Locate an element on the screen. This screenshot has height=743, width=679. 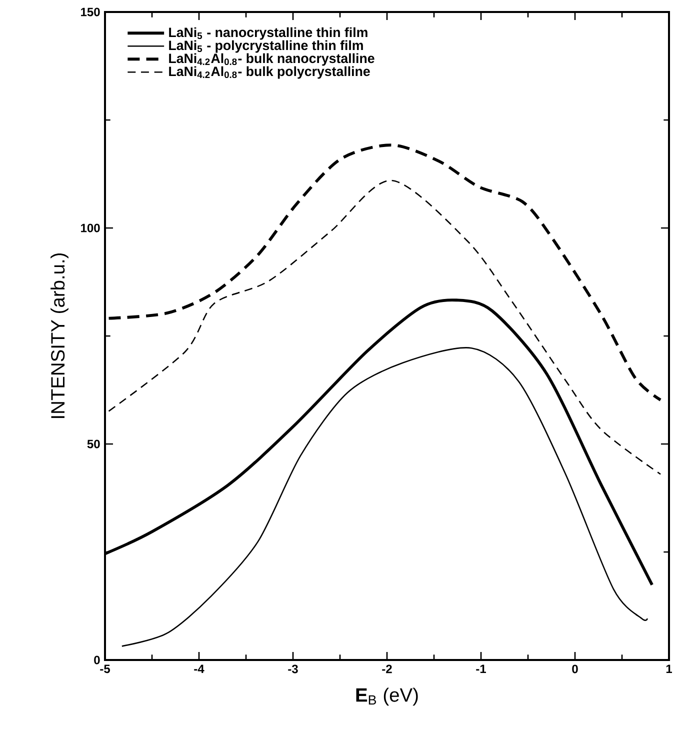
y-tick-label: 50 is located at coordinates (93, 444).